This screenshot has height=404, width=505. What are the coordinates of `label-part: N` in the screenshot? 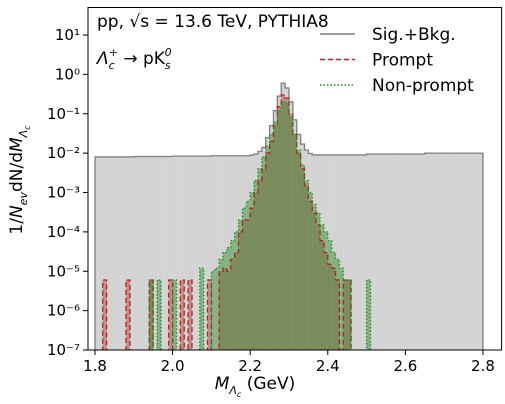 It's located at (17, 211).